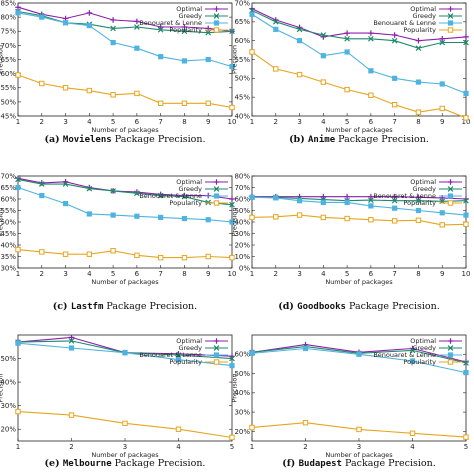 The image size is (474, 474). Describe the element at coordinates (8, 211) in the screenshot. I see `y-tick-label: 55%` at that location.